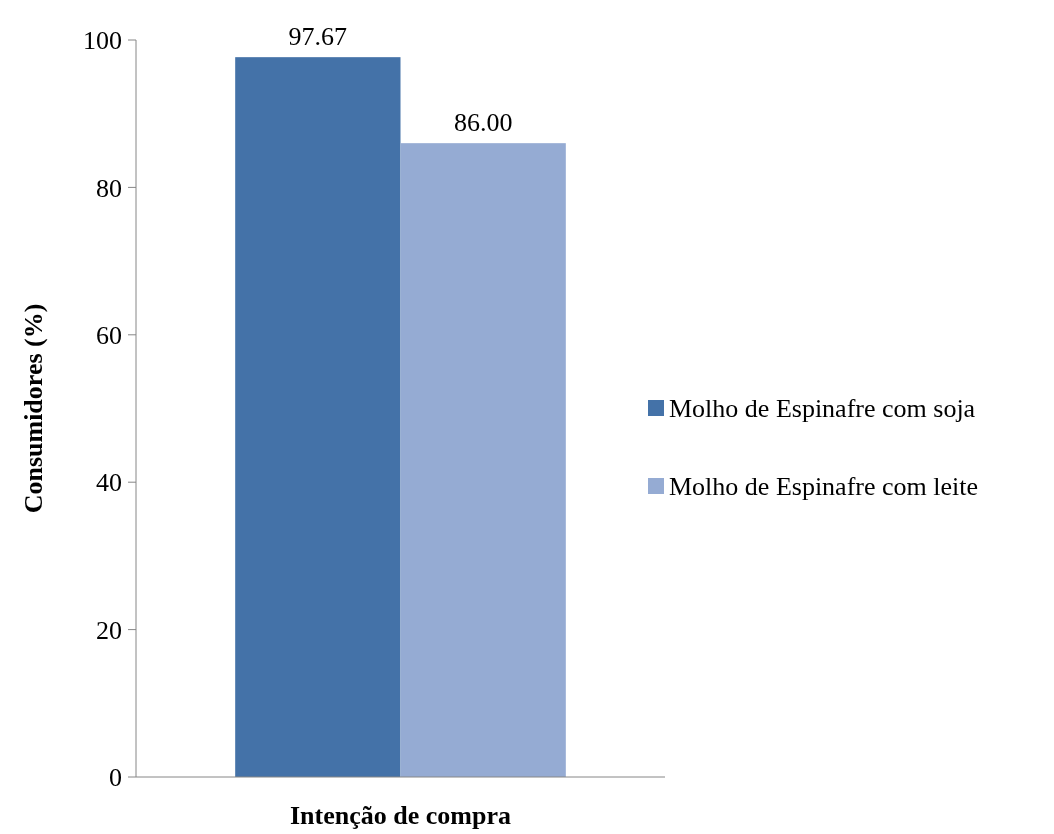  What do you see at coordinates (115, 778) in the screenshot?
I see `y-tick-label: 0` at bounding box center [115, 778].